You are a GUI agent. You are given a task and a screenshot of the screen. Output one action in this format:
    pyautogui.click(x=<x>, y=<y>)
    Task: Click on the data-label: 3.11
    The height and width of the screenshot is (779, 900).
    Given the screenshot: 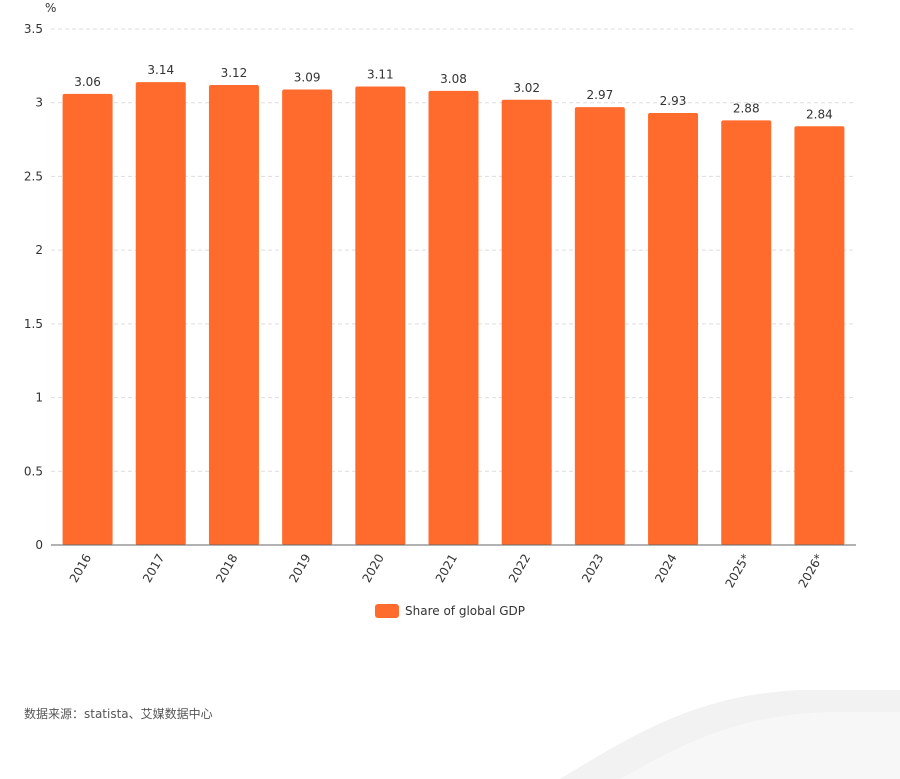 What is the action you would take?
    pyautogui.click(x=380, y=74)
    